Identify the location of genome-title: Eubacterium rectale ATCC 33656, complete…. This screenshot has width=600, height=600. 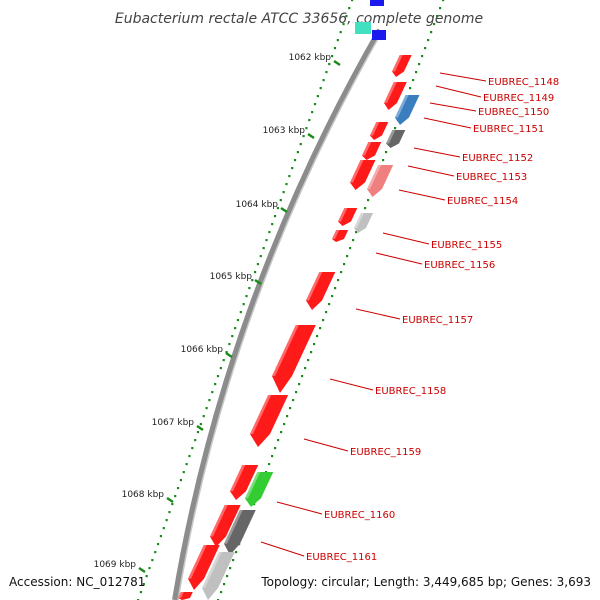
(299, 19).